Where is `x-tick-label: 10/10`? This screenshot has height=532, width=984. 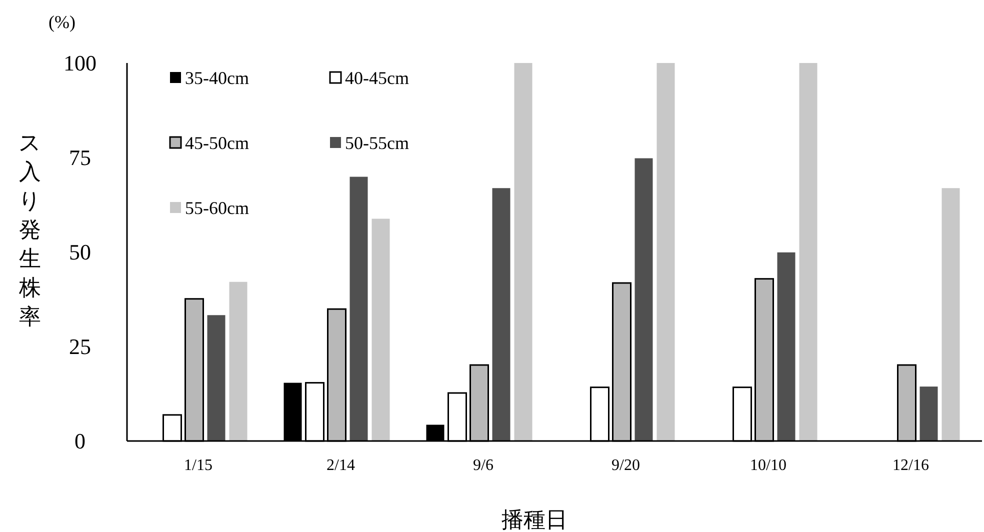 x-tick-label: 10/10 is located at coordinates (768, 465).